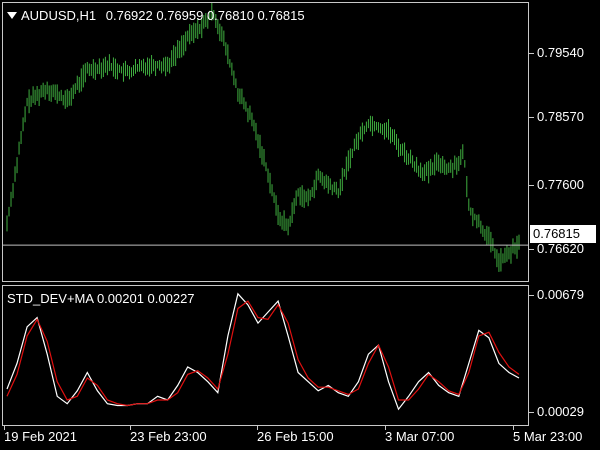 Image resolution: width=600 pixels, height=450 pixels. What do you see at coordinates (560, 52) in the screenshot?
I see `price-axis-label: 0.79540` at bounding box center [560, 52].